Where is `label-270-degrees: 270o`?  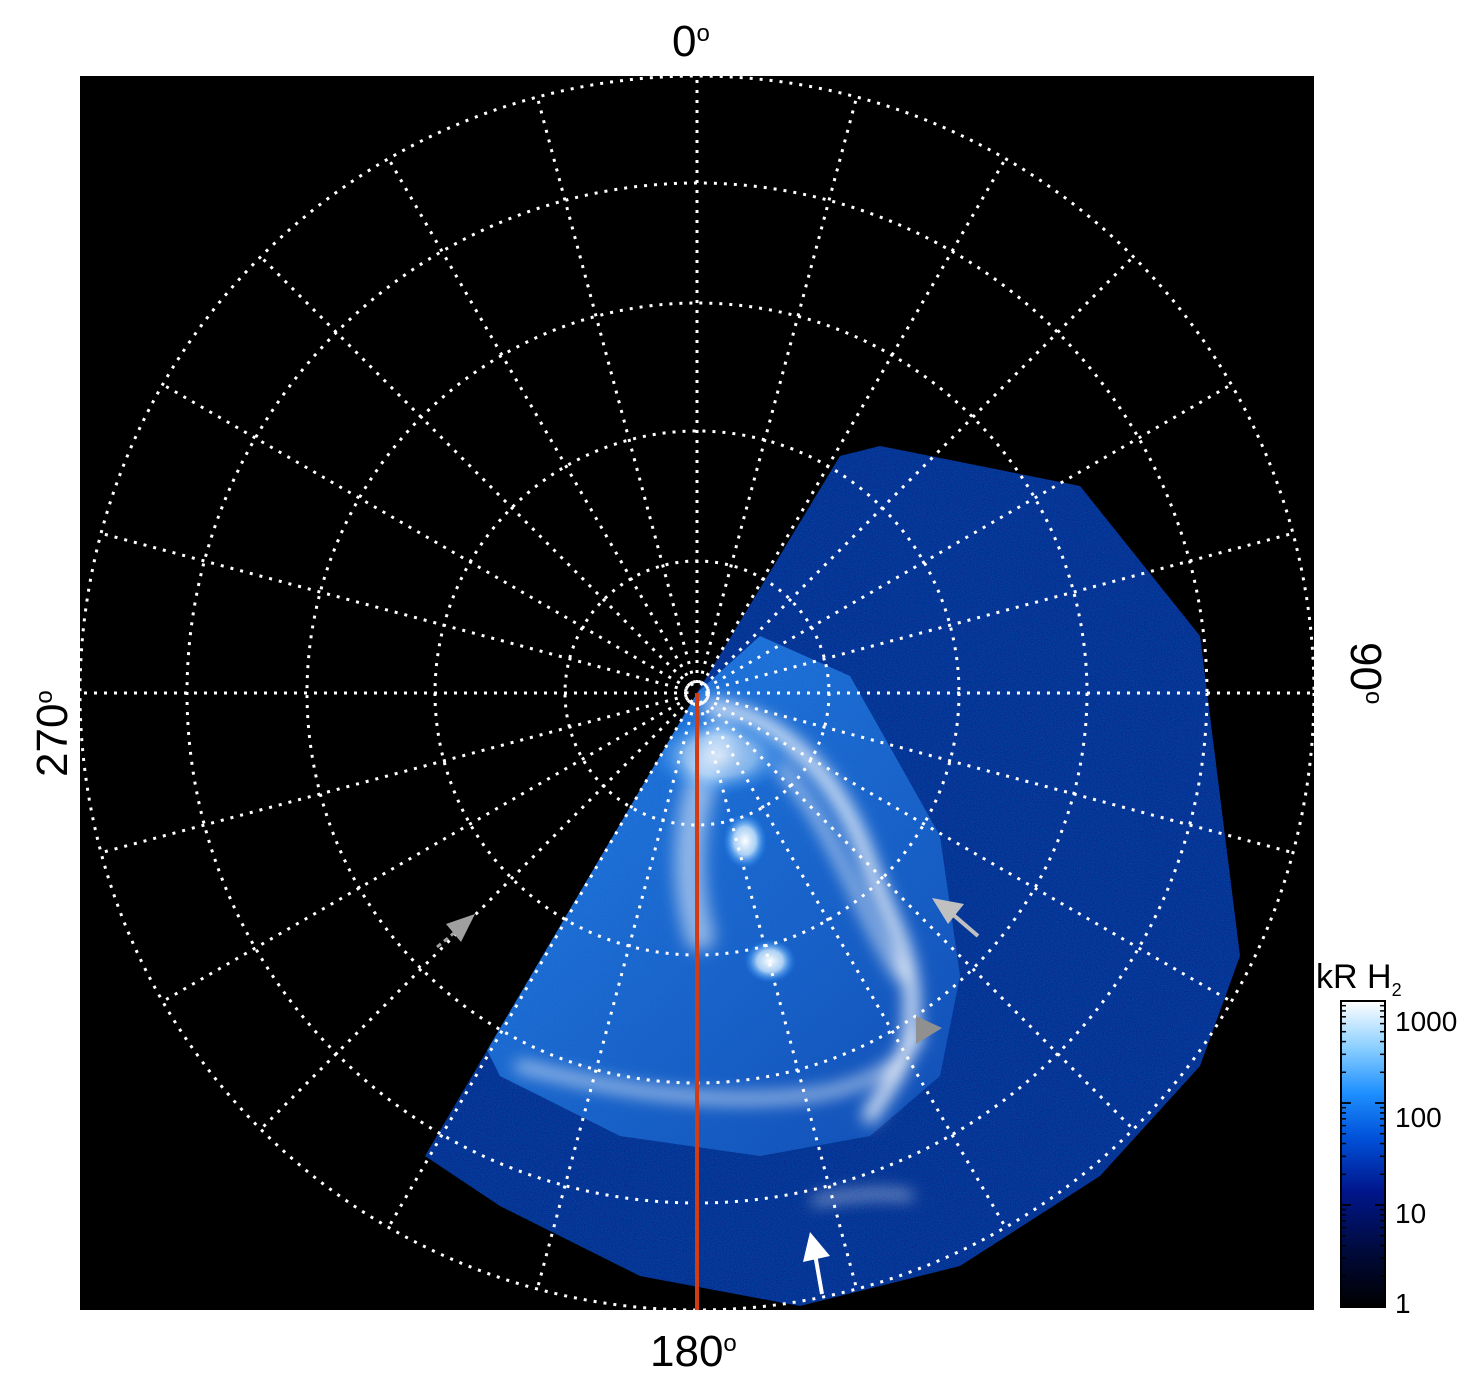 label-270-degrees: 270o is located at coordinates (52, 733).